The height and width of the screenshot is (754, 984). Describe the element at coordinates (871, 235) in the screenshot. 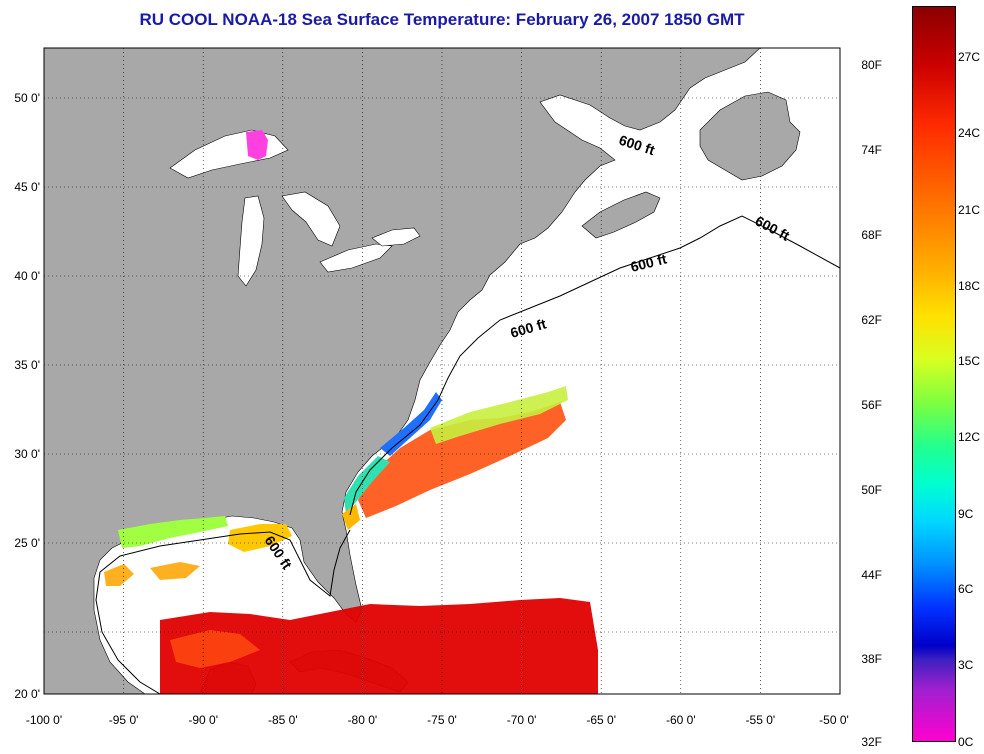

I see `colorbar-f-label: 68F` at that location.